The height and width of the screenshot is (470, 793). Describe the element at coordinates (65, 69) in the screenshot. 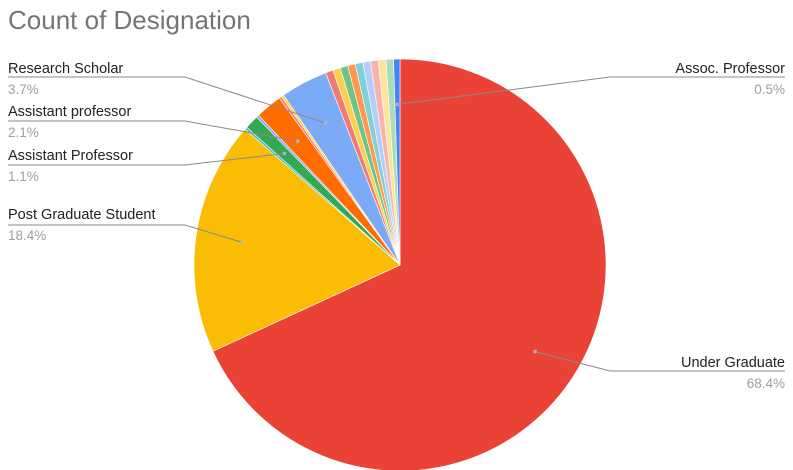

I see `slice-label-research-scholar: Research Scholar` at that location.